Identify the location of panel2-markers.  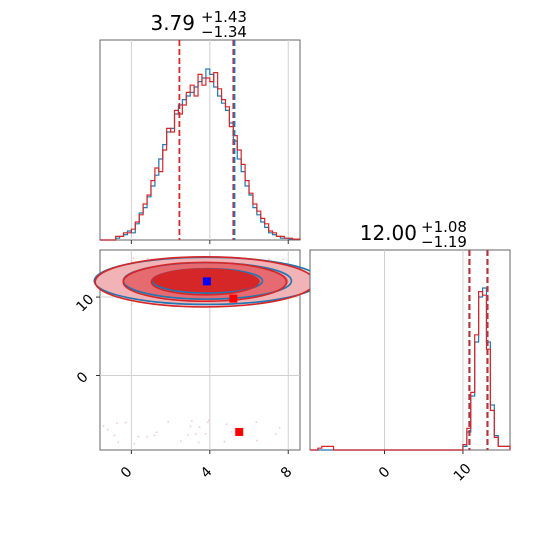
(223, 356).